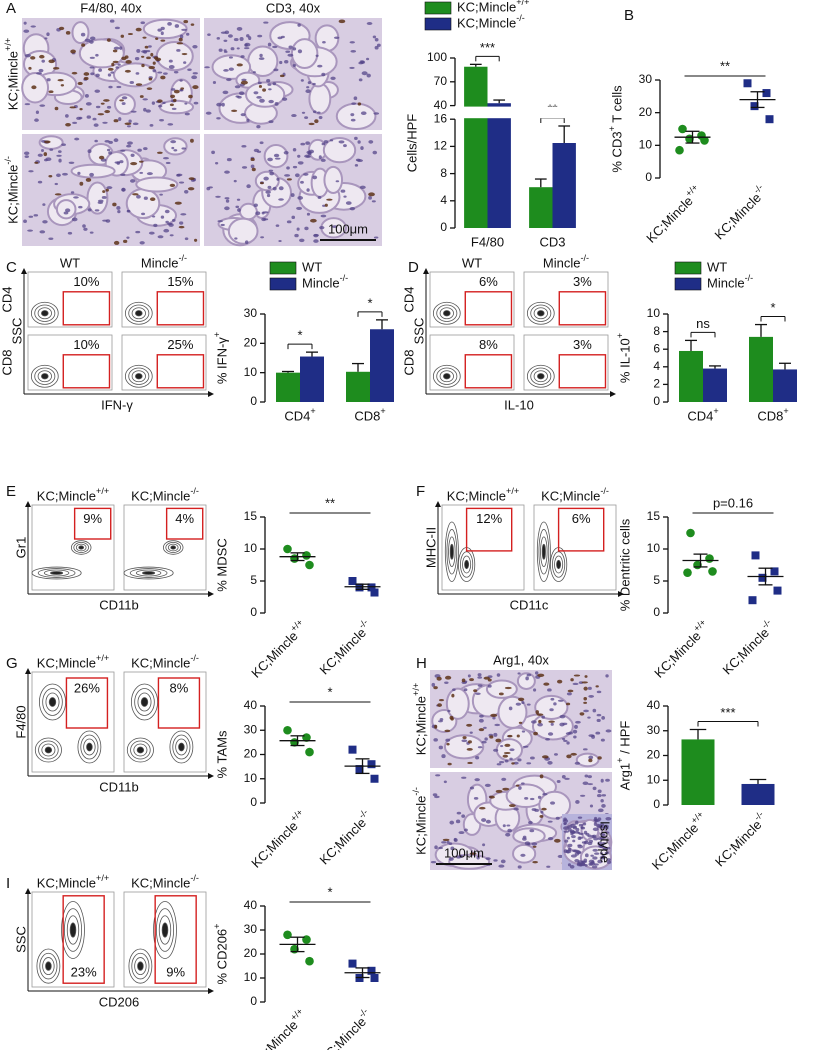 The image size is (814, 1050). I want to click on gate, so click(92, 523).